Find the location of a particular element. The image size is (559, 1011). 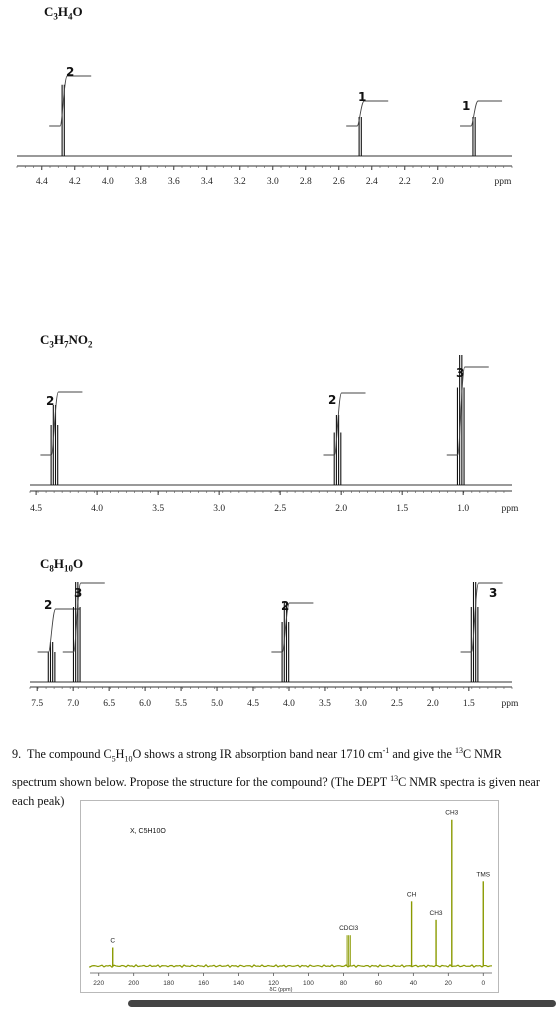

x-tick-label: 6.5 is located at coordinates (109, 704).